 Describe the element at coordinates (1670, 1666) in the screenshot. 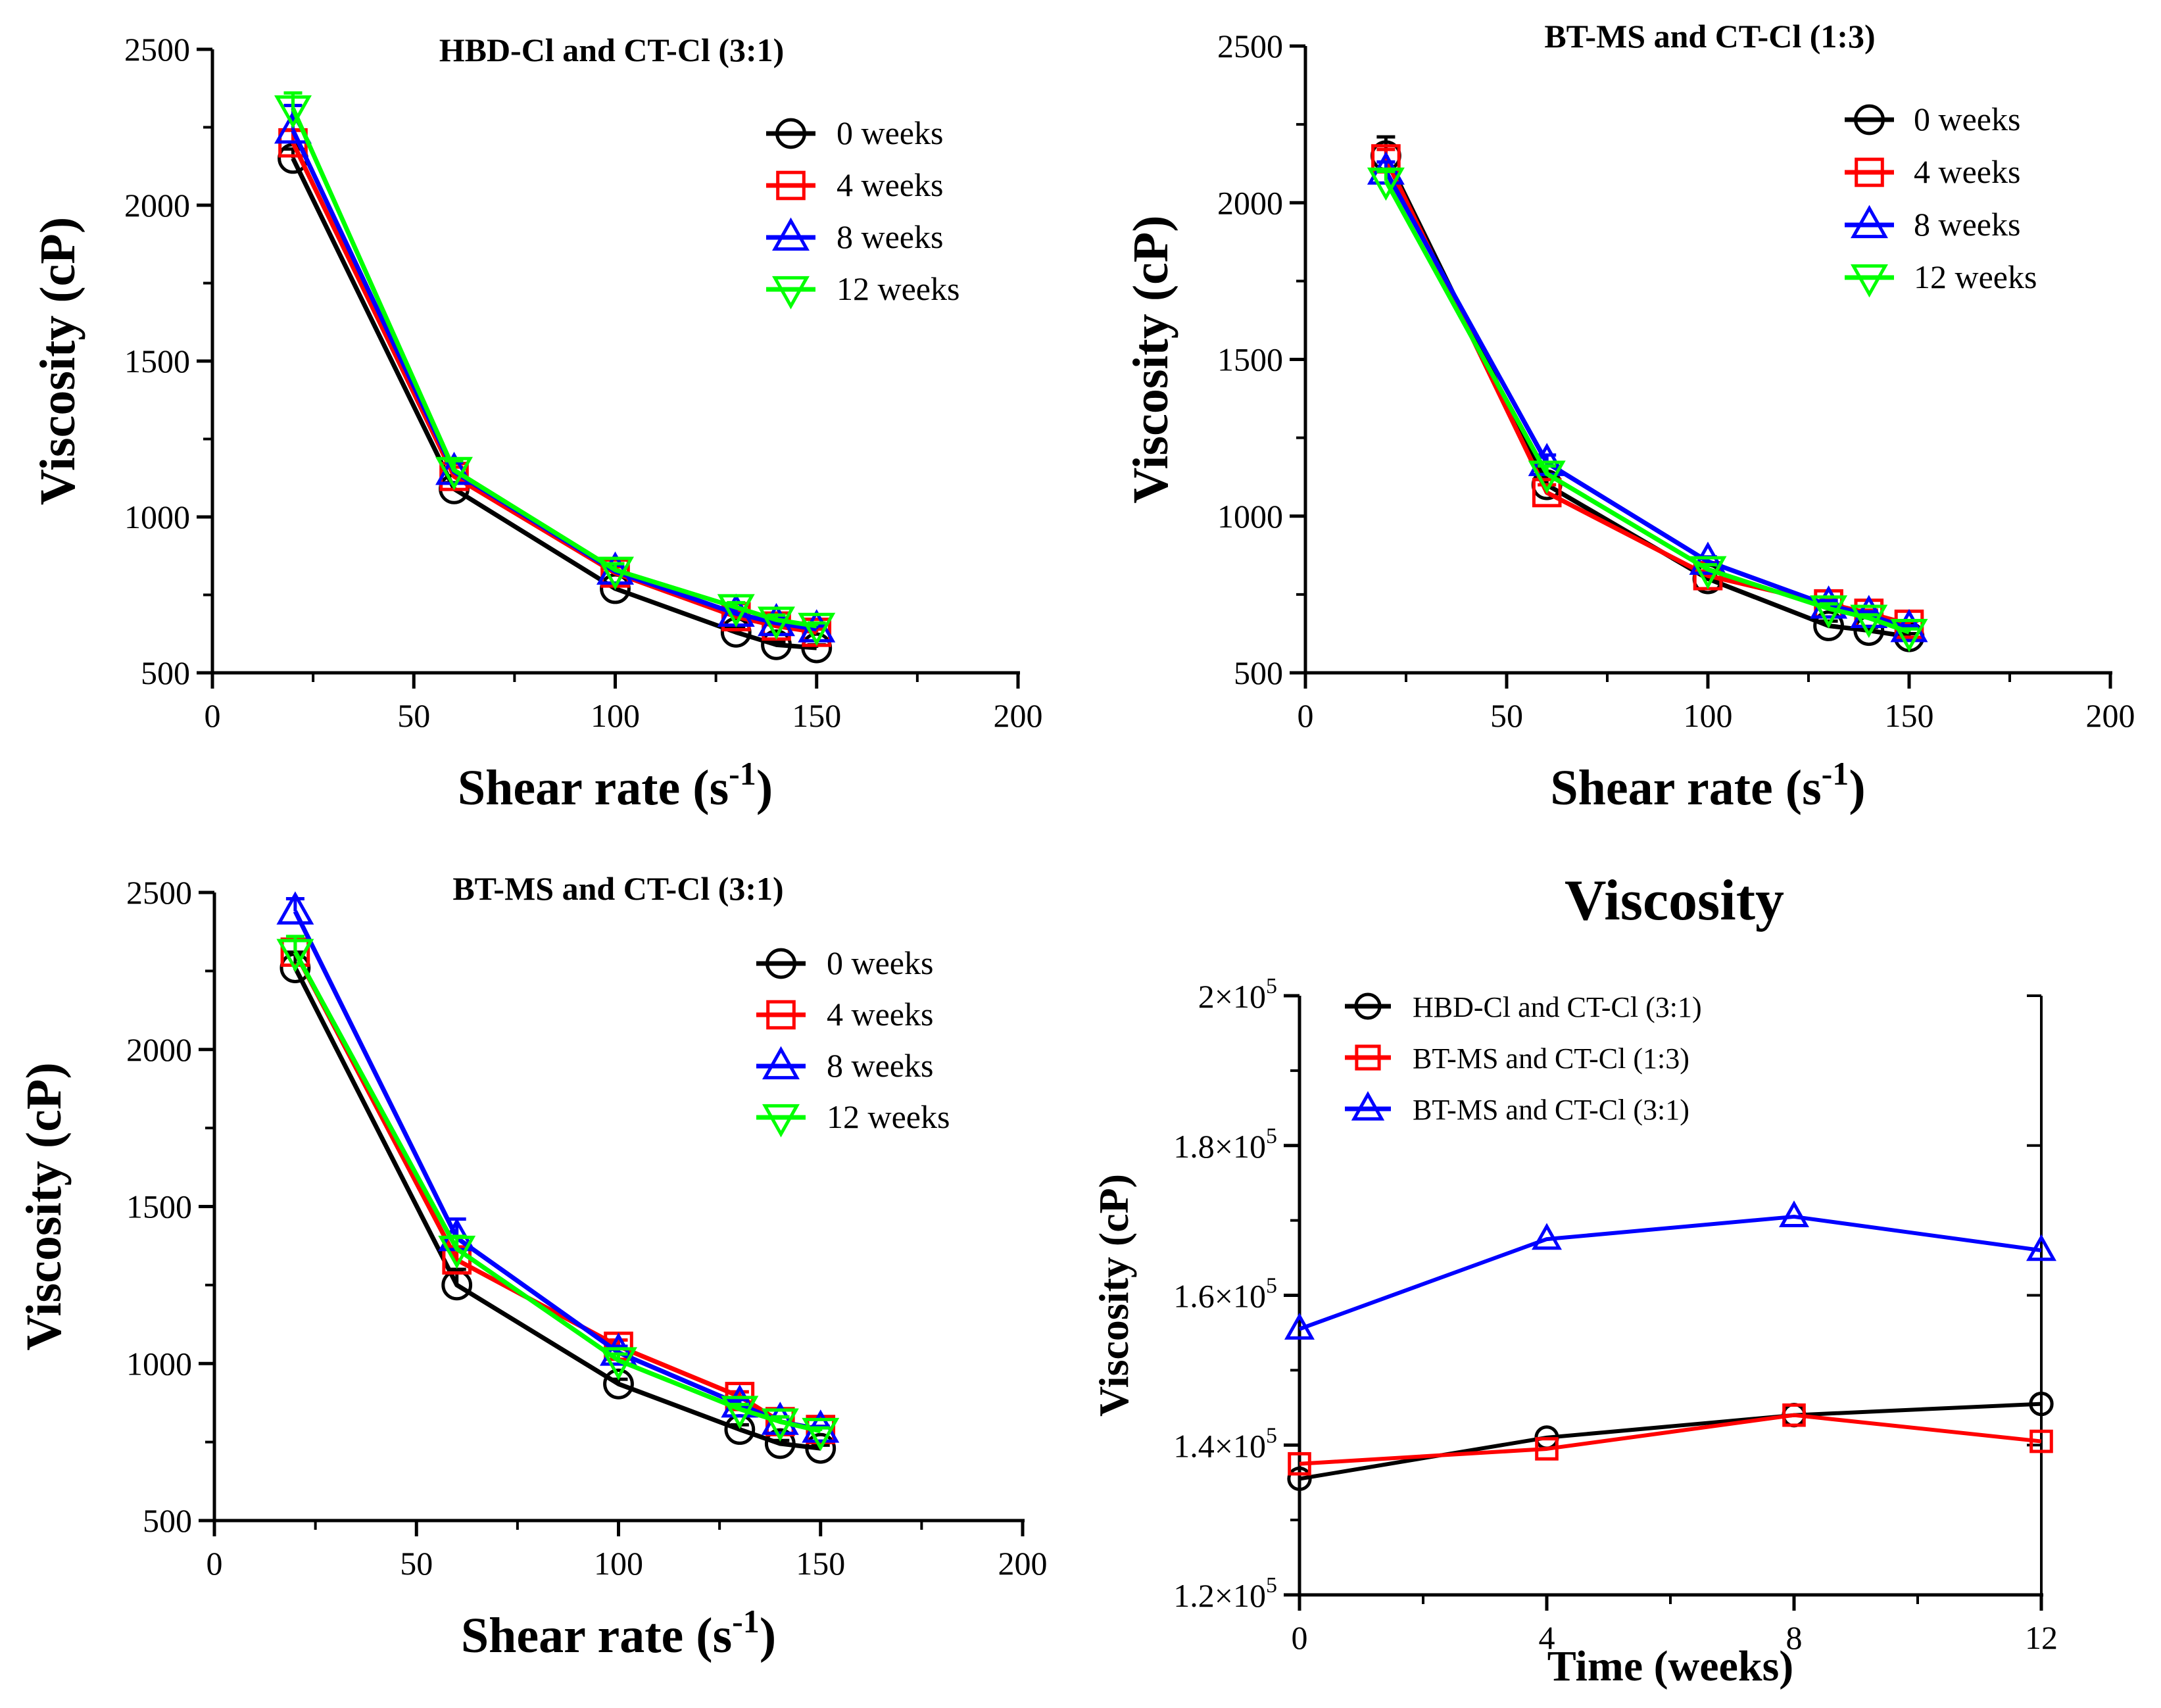

I see `x-axis-label: Time (weeks)` at that location.